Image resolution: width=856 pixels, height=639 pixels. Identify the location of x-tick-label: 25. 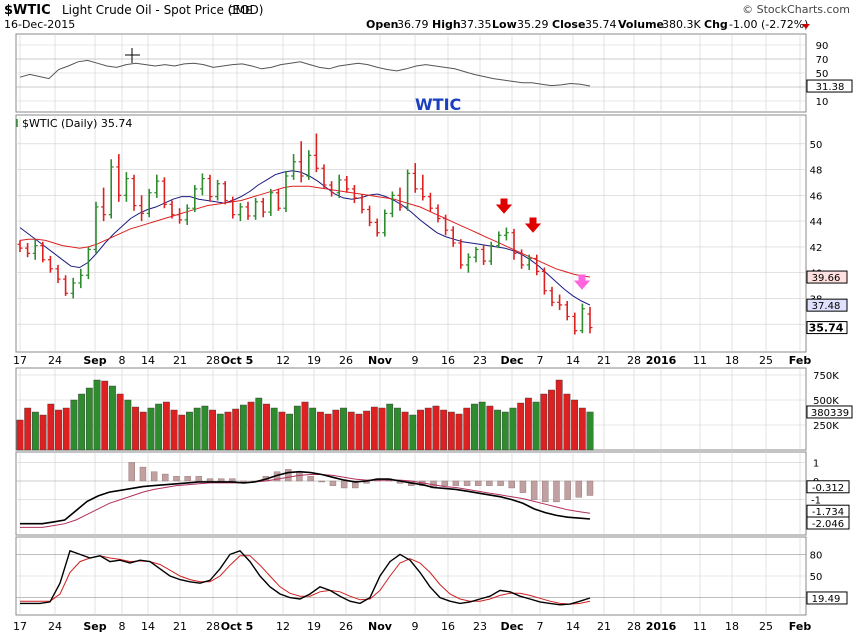
(766, 626).